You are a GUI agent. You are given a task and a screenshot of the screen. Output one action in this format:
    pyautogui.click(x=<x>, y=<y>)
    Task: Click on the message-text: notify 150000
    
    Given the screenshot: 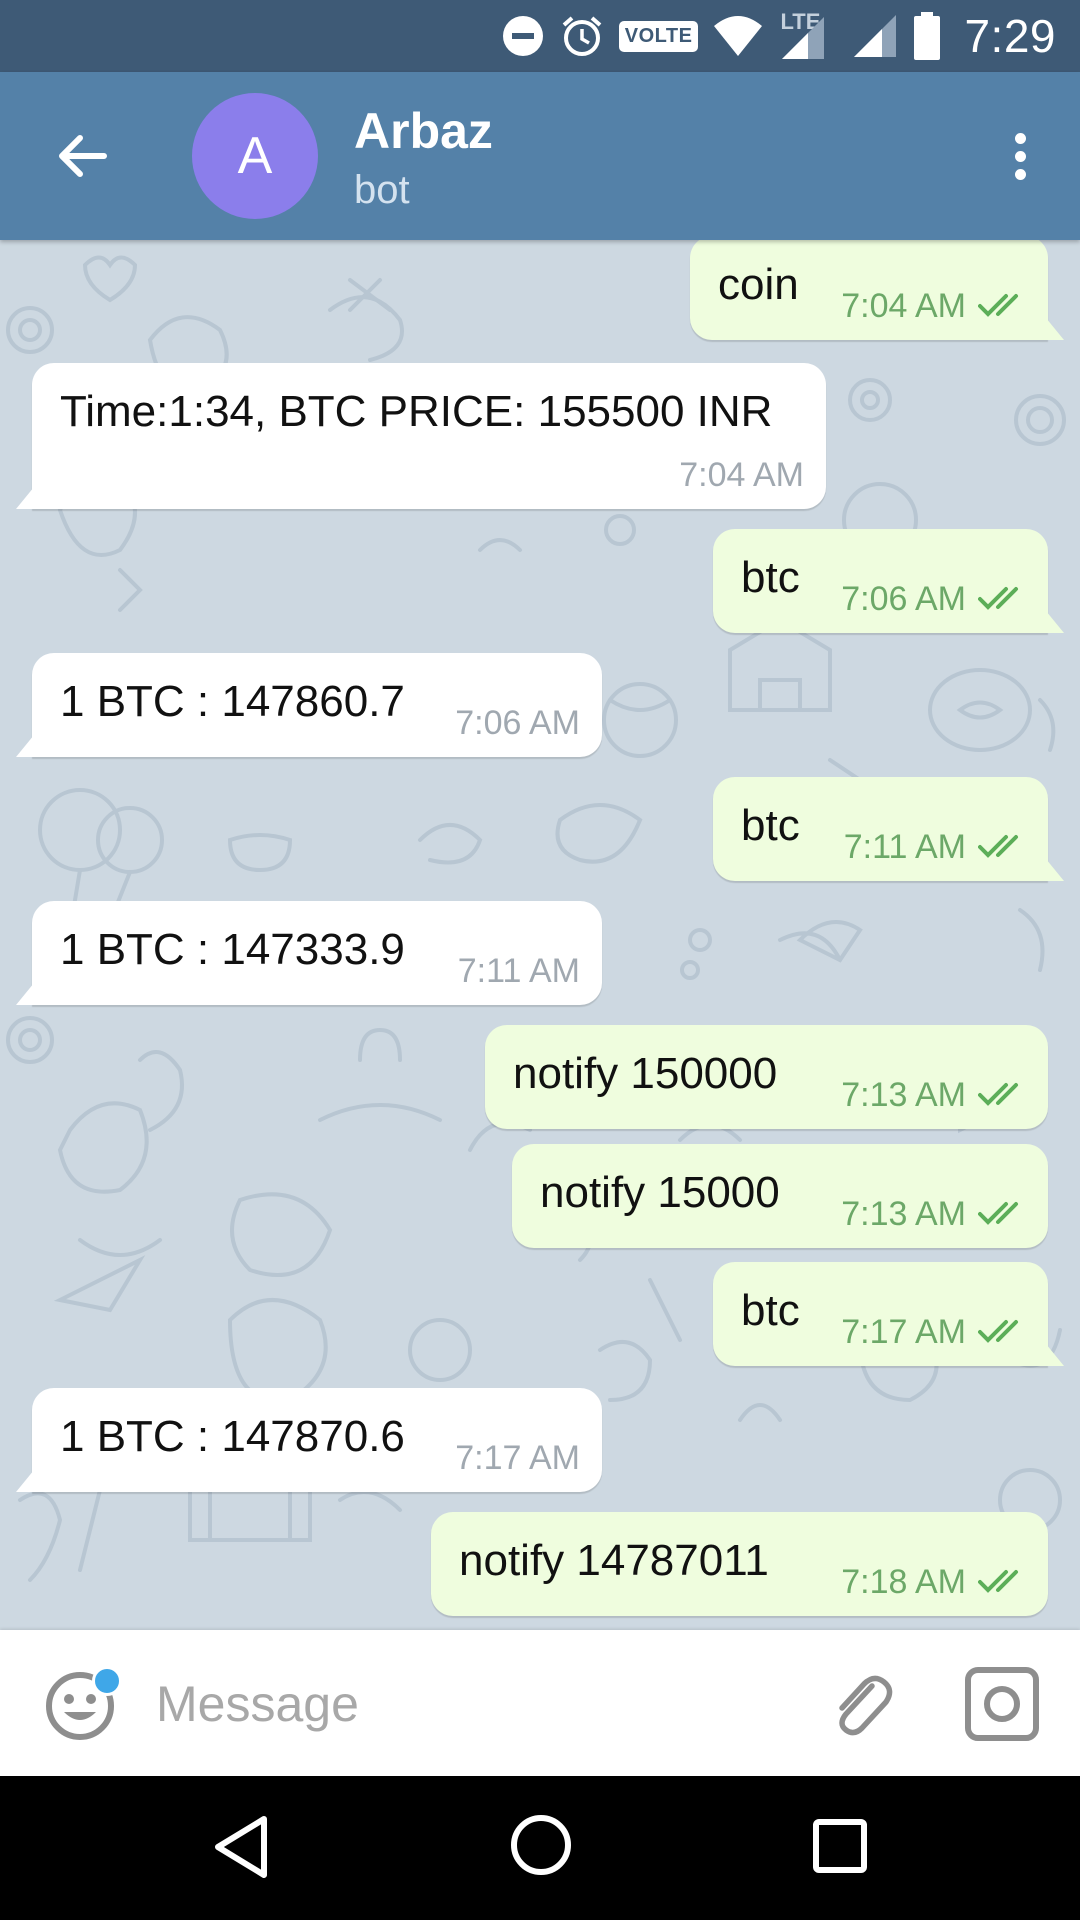 What is the action you would take?
    pyautogui.click(x=645, y=1073)
    